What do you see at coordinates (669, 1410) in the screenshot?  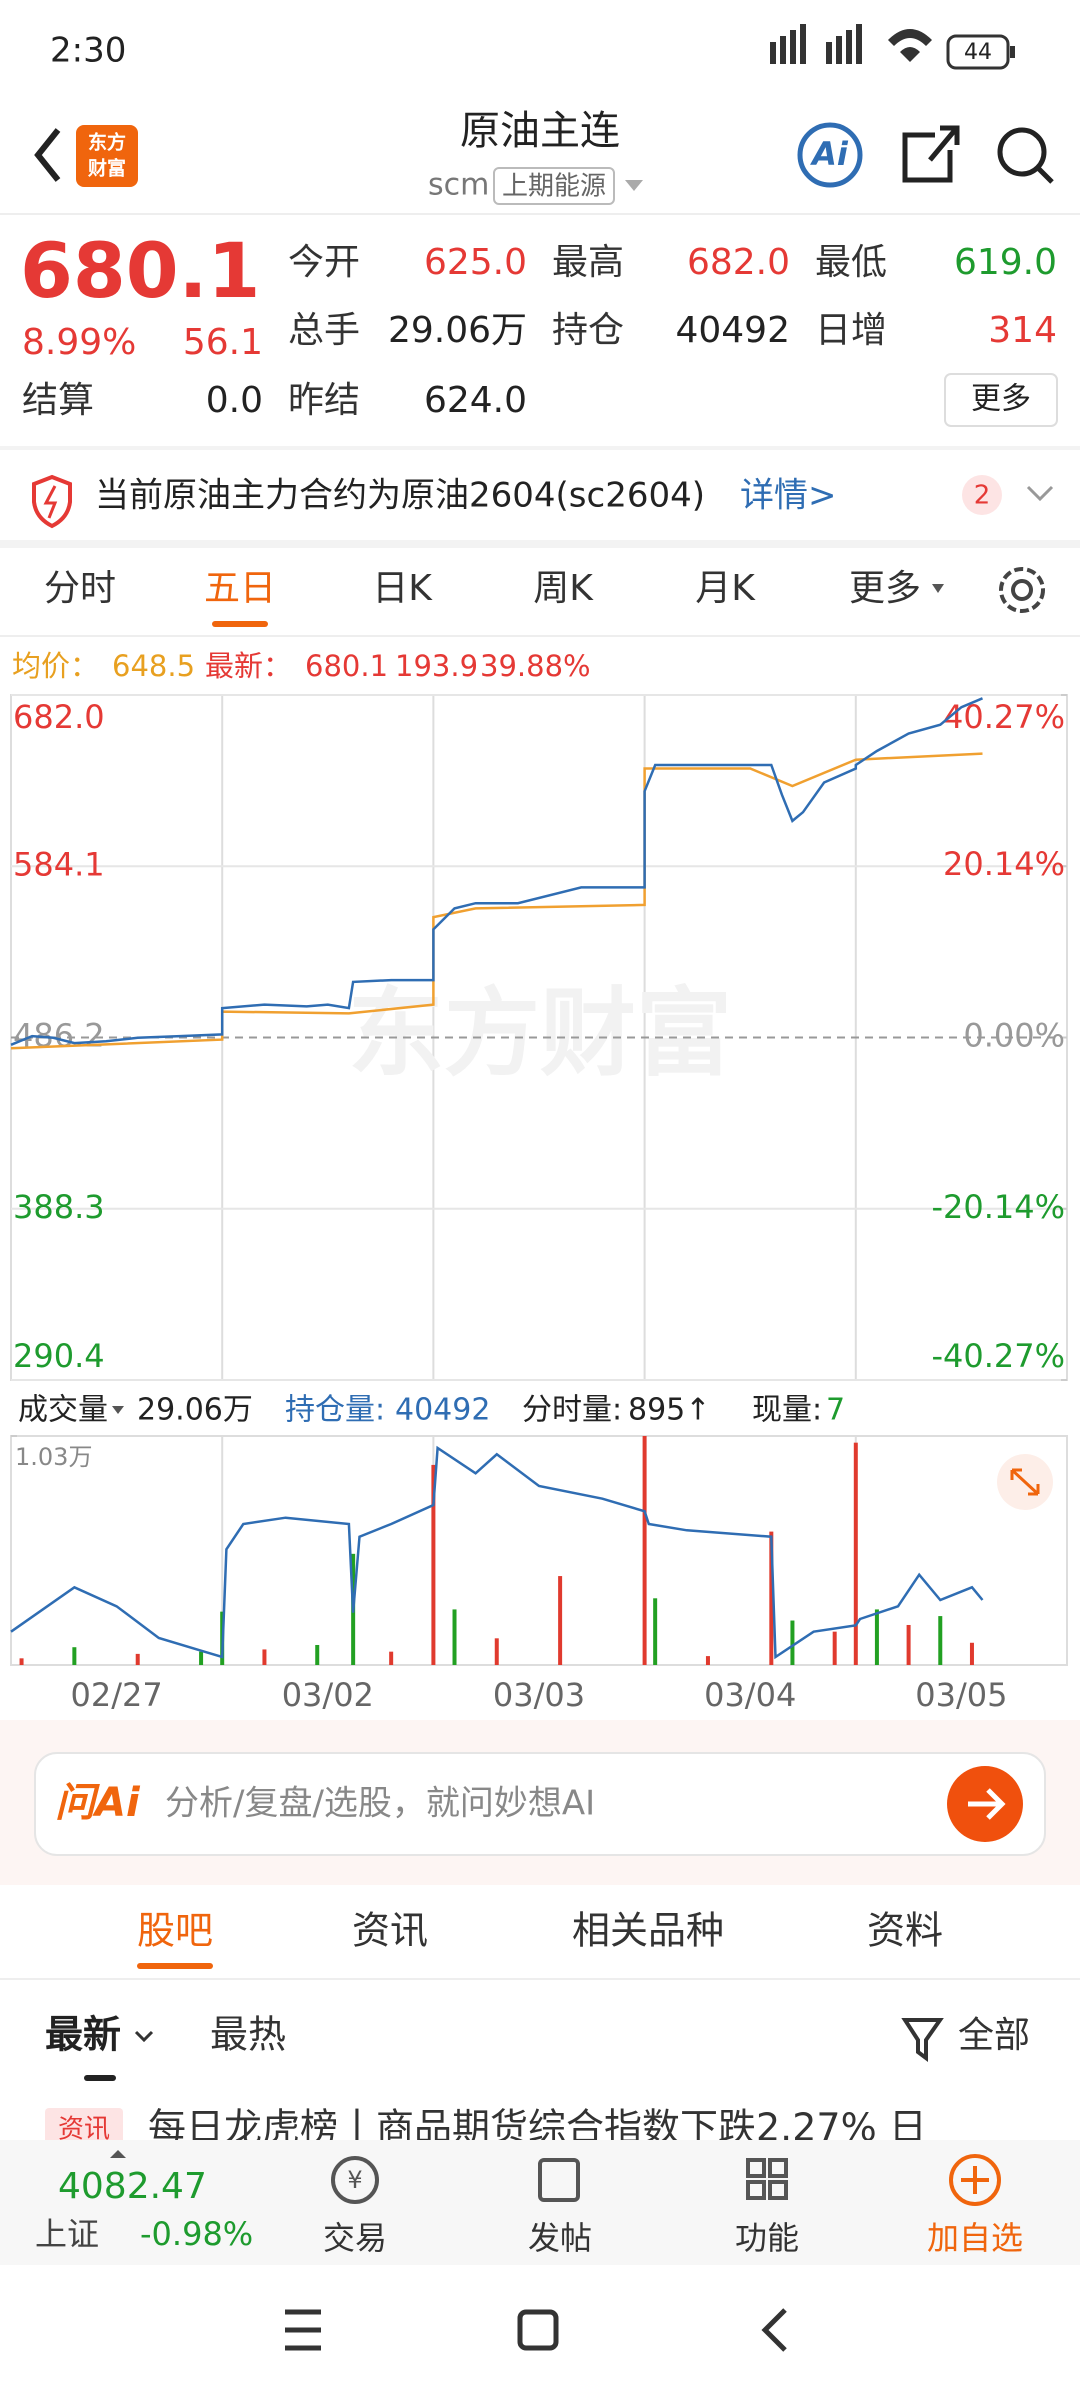 I see `tick-value: 895↑` at bounding box center [669, 1410].